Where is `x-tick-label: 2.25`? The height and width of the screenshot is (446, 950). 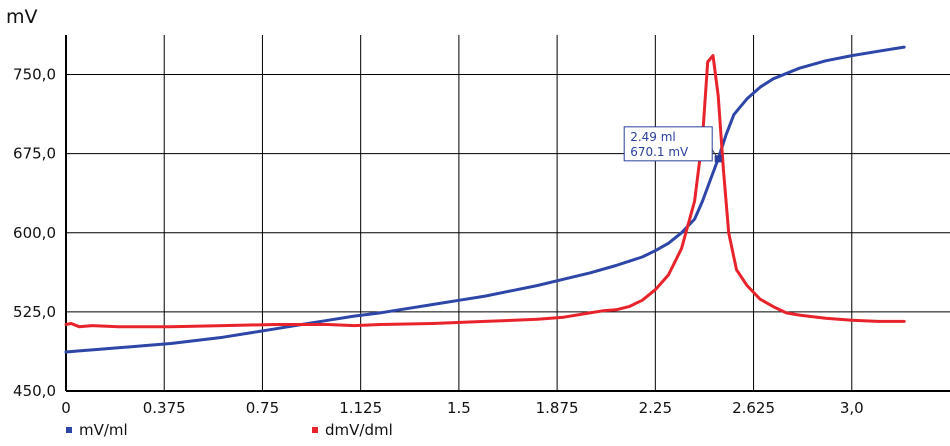
x-tick-label: 2.25 is located at coordinates (655, 408).